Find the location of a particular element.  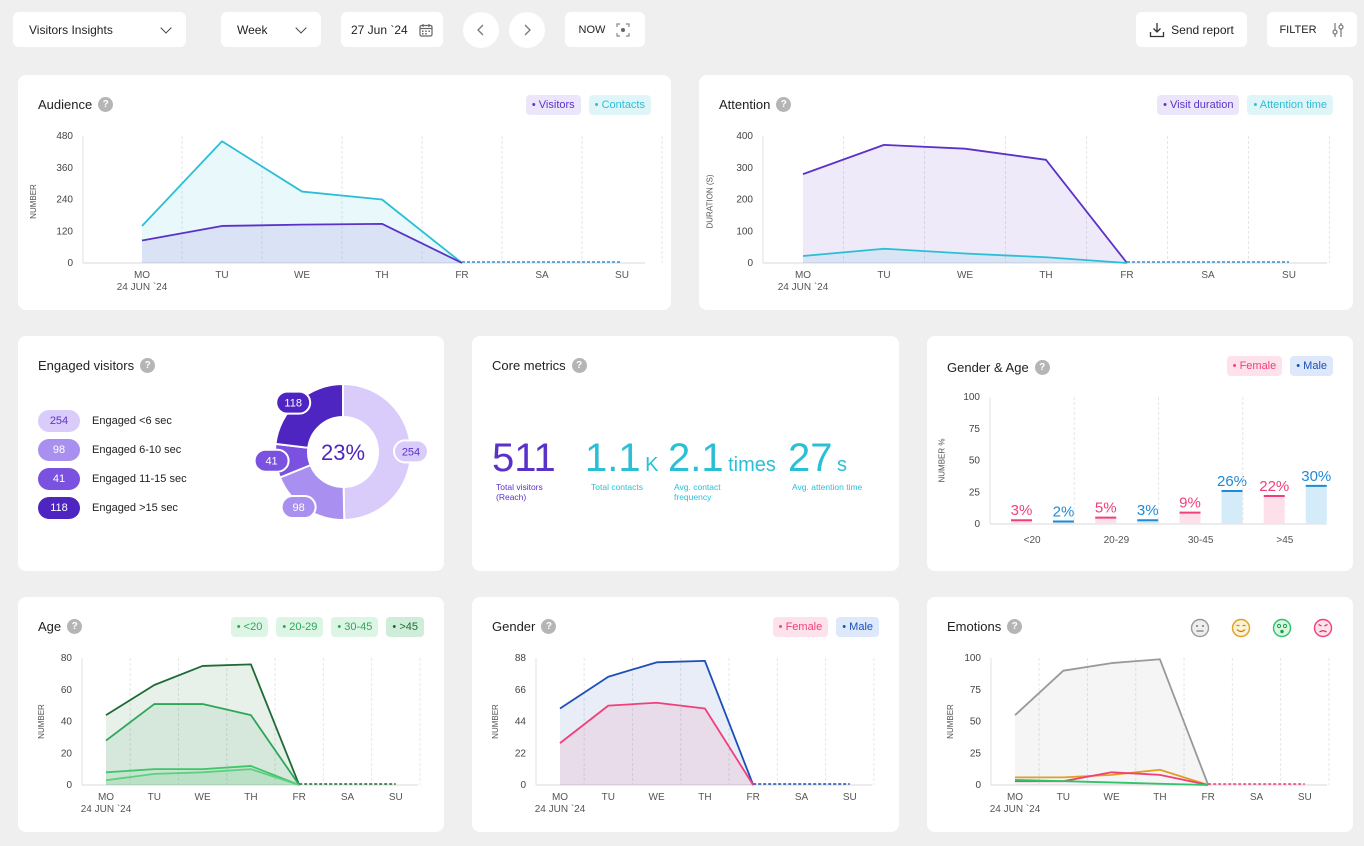

engaged-title: Engaged visitors ? is located at coordinates (97, 365).